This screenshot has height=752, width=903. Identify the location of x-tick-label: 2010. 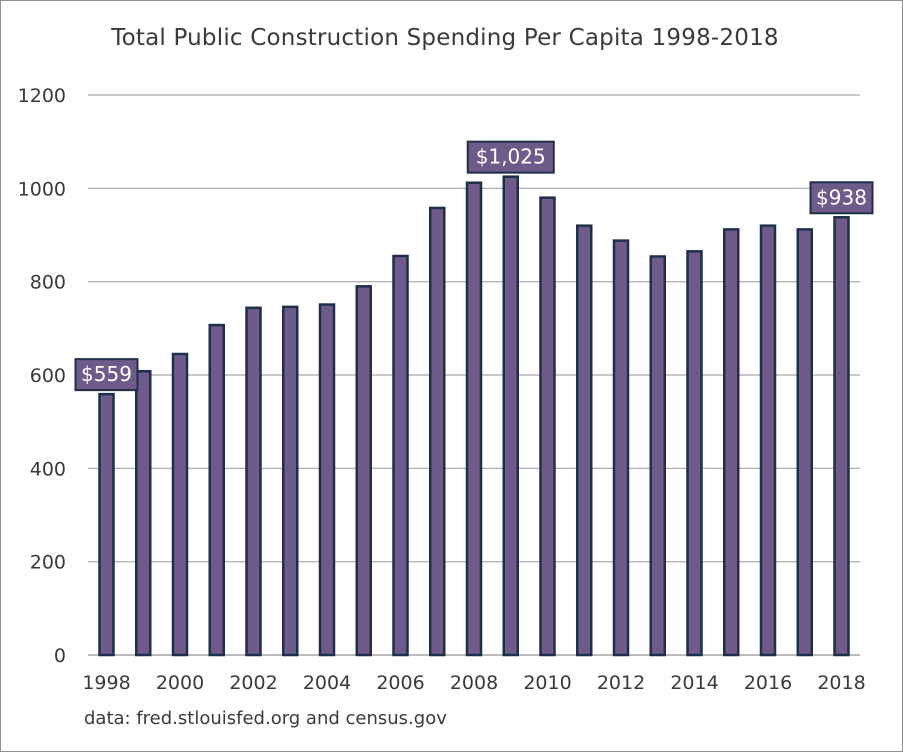
(547, 683).